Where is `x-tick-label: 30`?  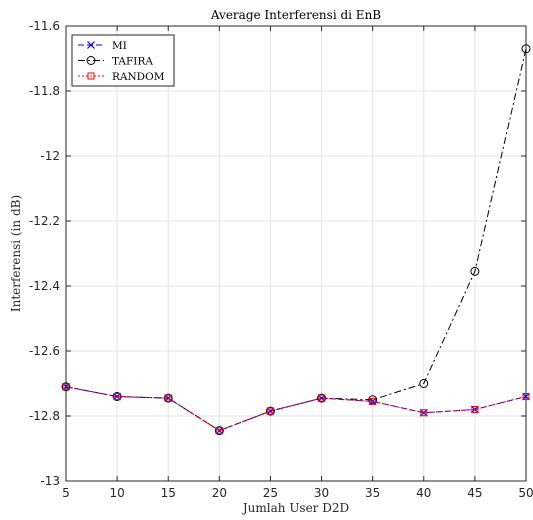 x-tick-label: 30 is located at coordinates (321, 493).